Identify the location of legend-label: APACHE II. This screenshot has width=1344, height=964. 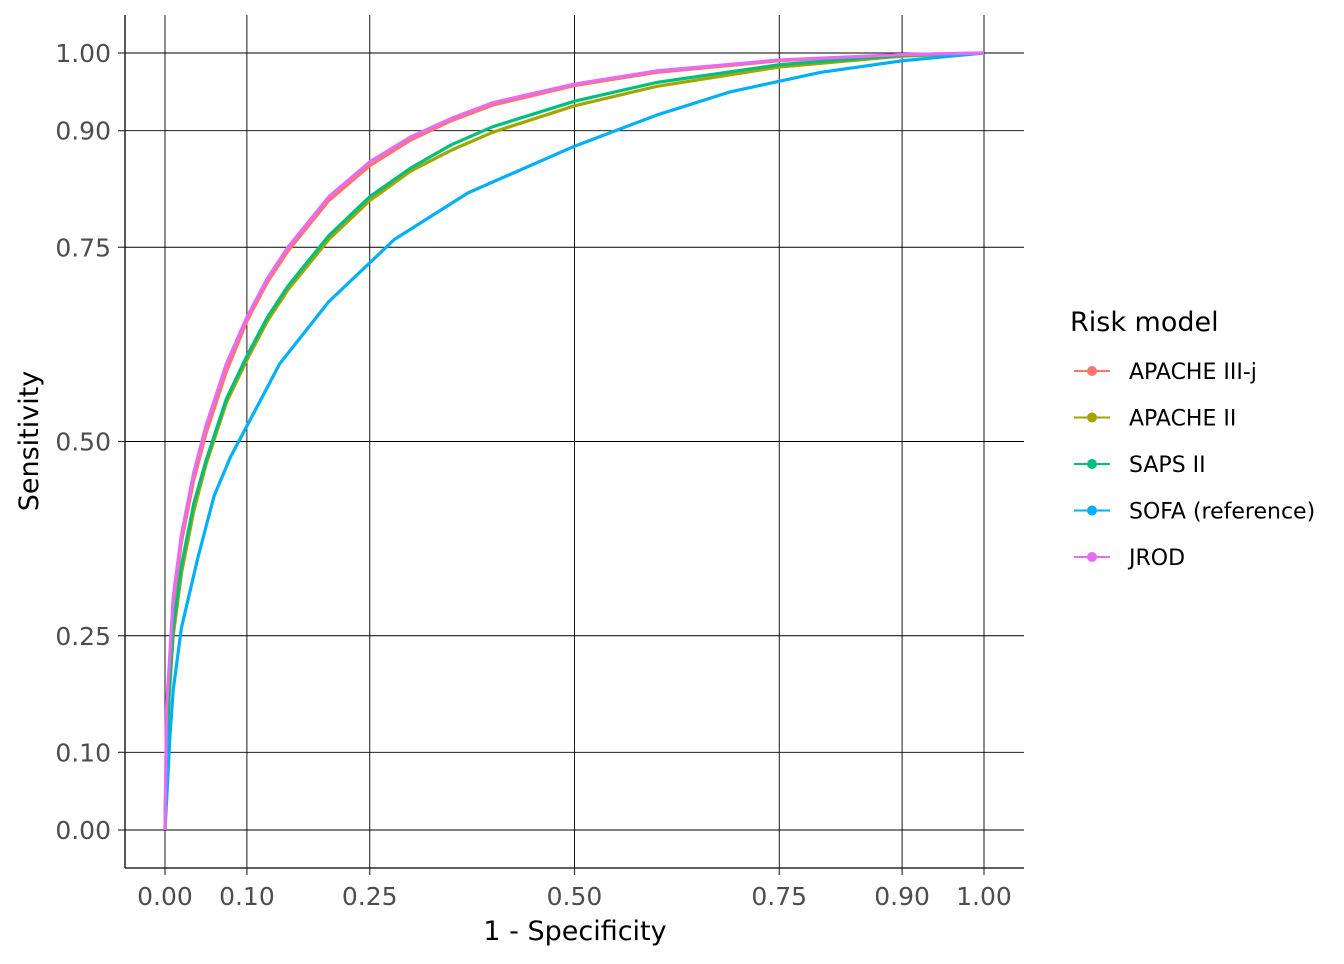
(1182, 419).